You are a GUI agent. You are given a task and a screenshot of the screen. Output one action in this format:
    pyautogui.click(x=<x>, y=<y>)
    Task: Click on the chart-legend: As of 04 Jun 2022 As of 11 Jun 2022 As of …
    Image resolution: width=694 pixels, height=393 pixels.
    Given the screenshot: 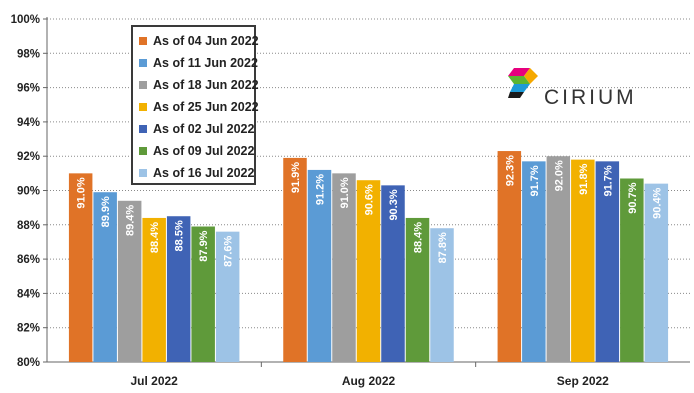 What is the action you would take?
    pyautogui.click(x=195, y=105)
    